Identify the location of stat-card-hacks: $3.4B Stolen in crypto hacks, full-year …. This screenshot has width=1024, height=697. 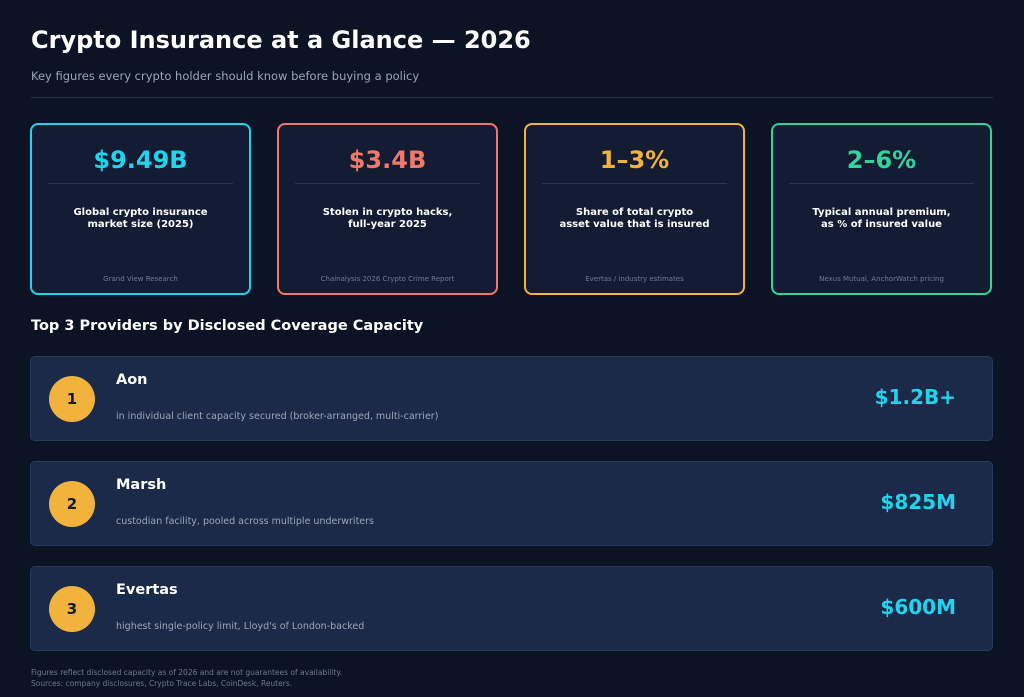
(387, 209).